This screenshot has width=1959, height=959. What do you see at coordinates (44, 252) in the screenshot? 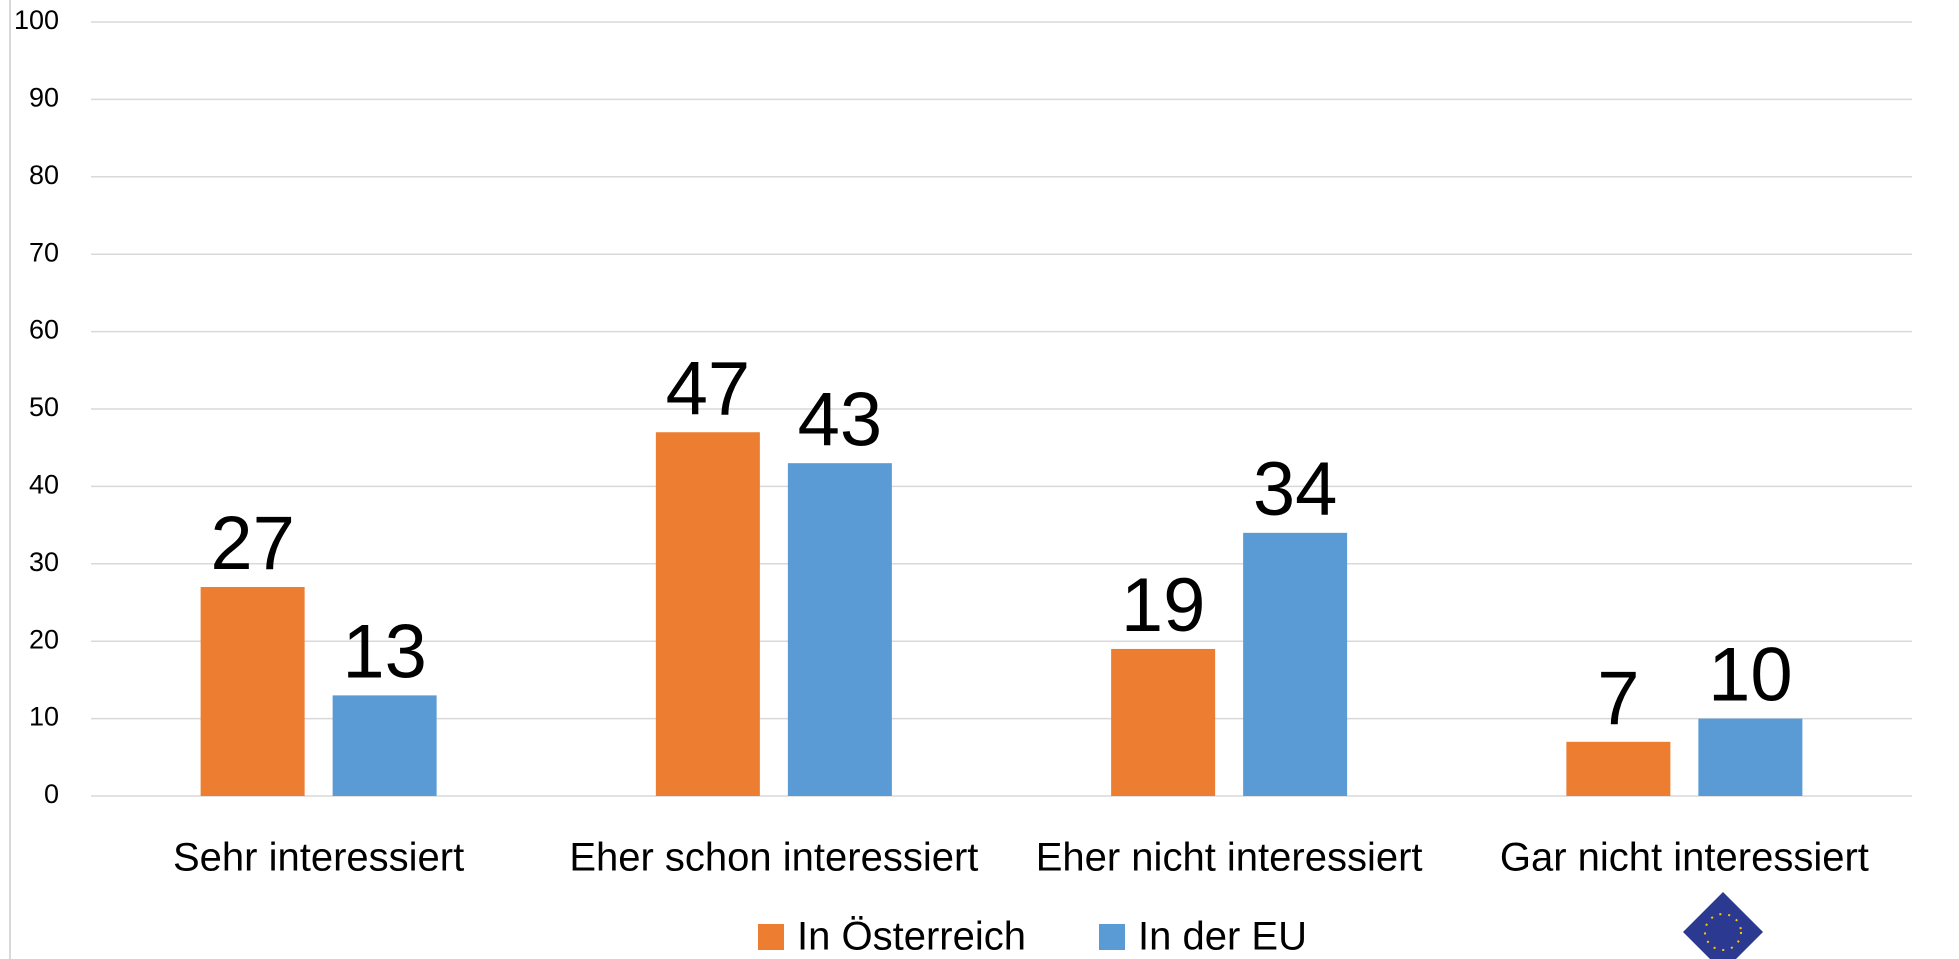
I see `y-tick-label: 70` at bounding box center [44, 252].